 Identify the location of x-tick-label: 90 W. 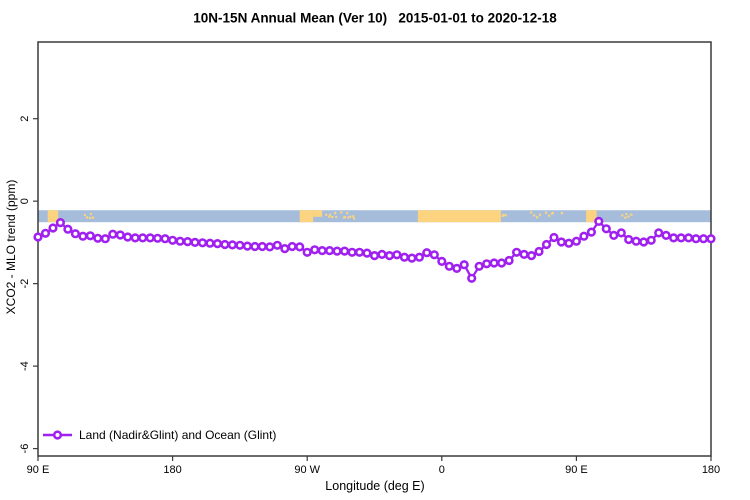
(307, 470).